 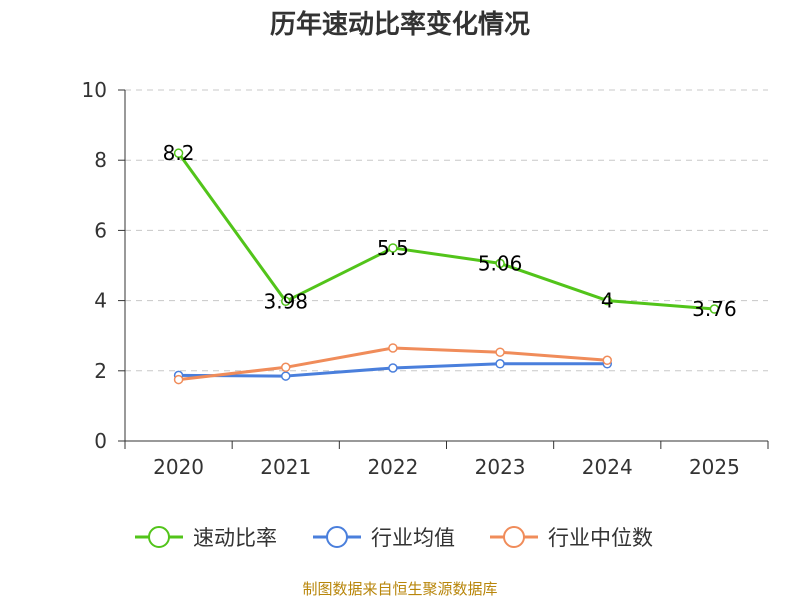 I want to click on data-label: 5.5, so click(x=393, y=248).